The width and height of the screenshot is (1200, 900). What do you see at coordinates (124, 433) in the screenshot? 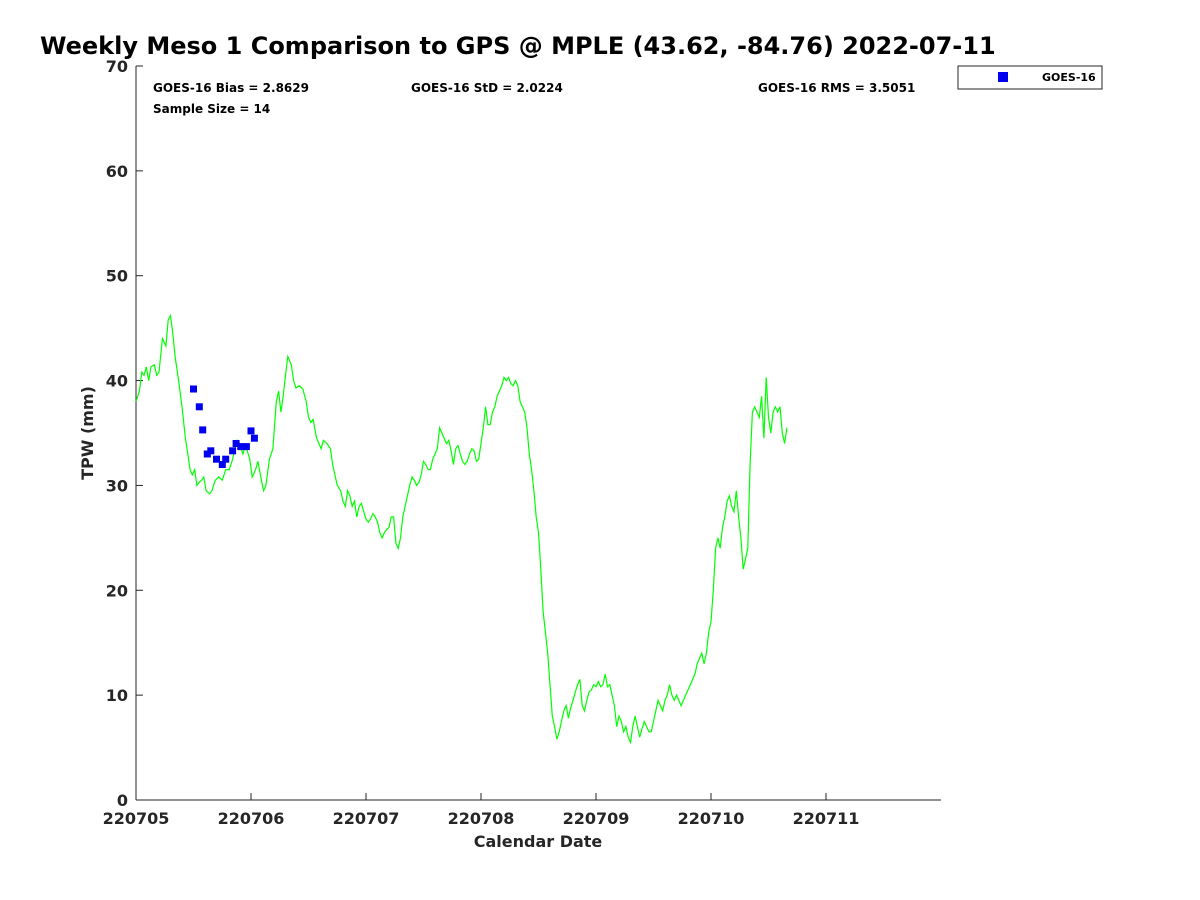
I see `y-axis-ticks: 0 10 20 30 40 50 60 70` at bounding box center [124, 433].